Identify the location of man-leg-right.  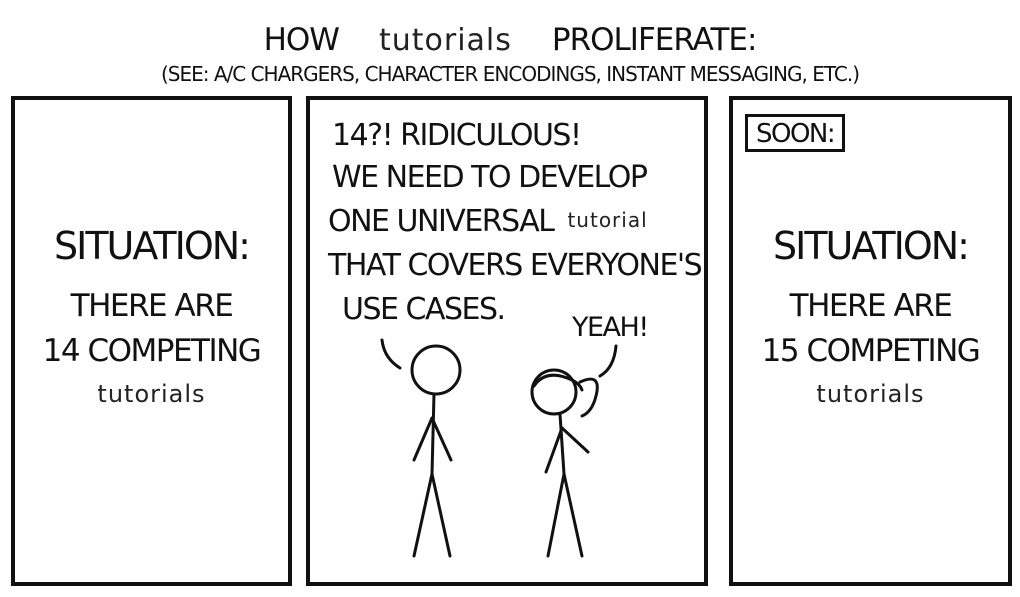
(441, 515).